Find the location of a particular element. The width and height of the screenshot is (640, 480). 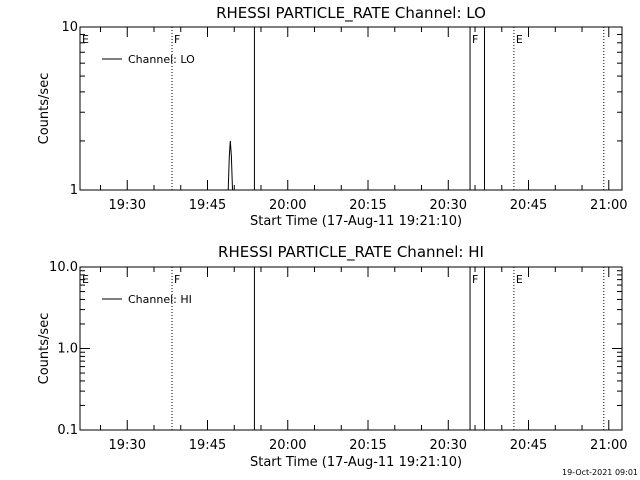

y-tick-label: 1 is located at coordinates (74, 190).